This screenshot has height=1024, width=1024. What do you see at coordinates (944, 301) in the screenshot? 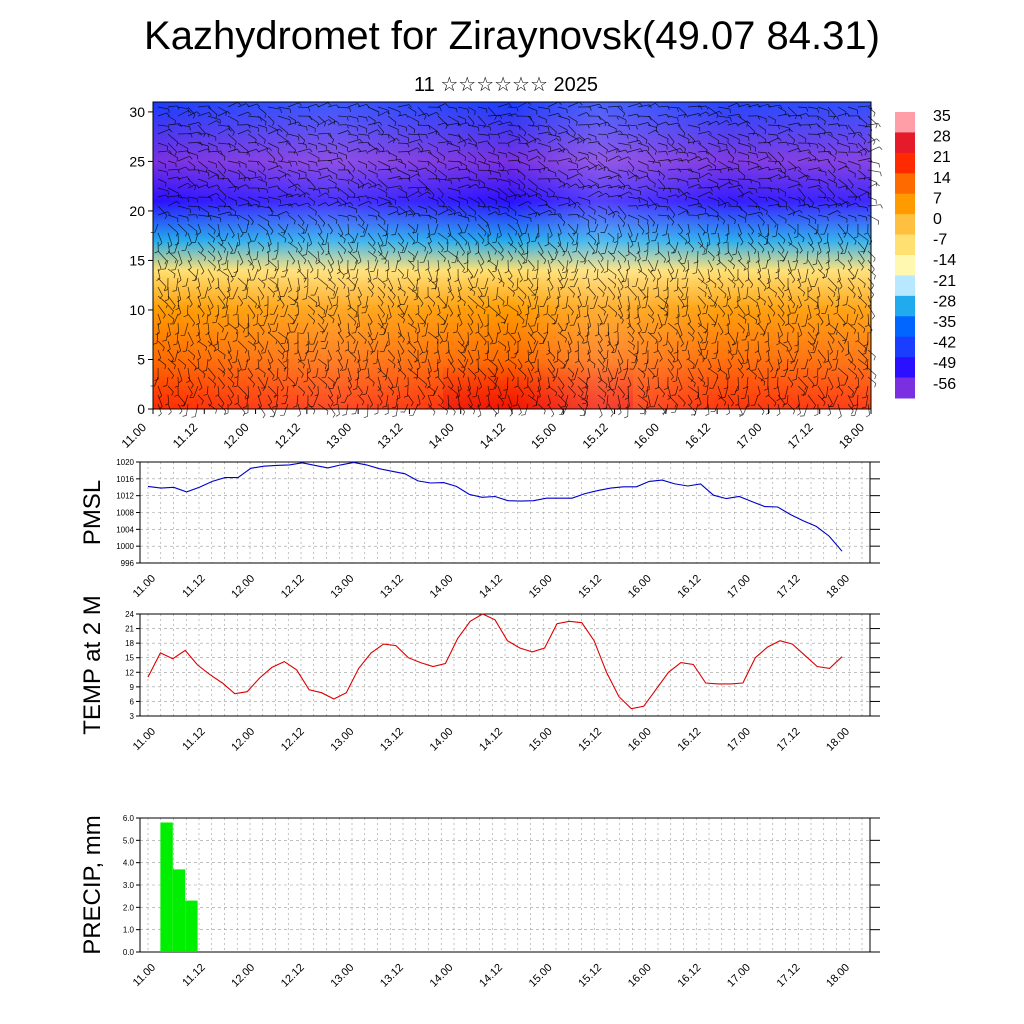
I see `colorbar-label: -28` at bounding box center [944, 301].